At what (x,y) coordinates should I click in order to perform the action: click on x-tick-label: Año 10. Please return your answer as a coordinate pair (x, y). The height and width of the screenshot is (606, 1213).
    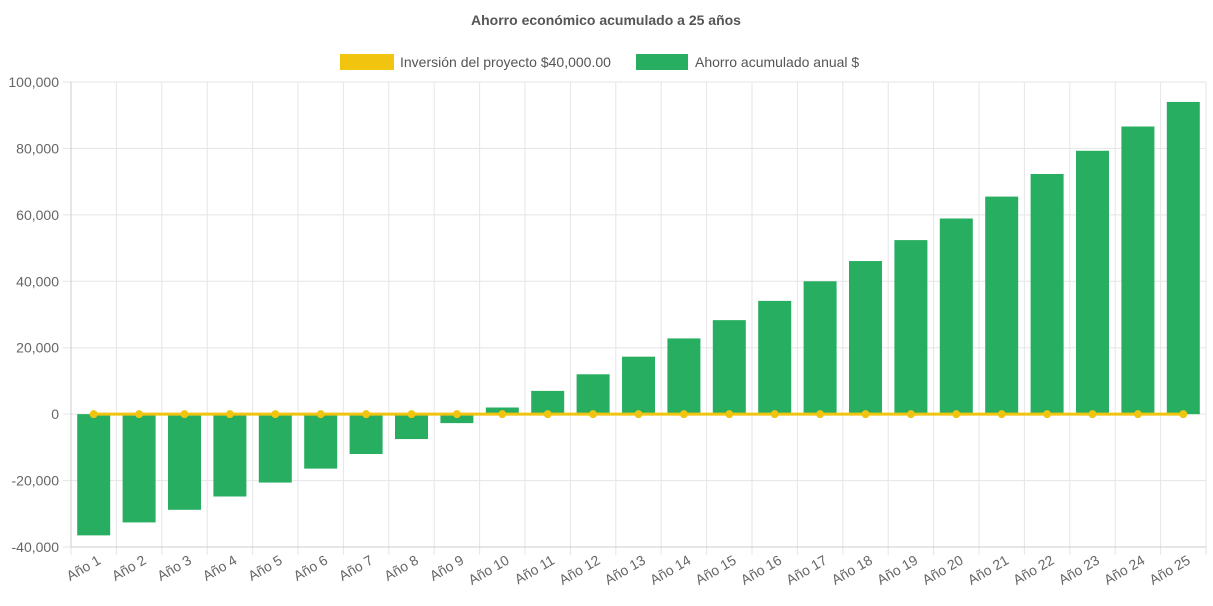
    Looking at the image, I should click on (488, 570).